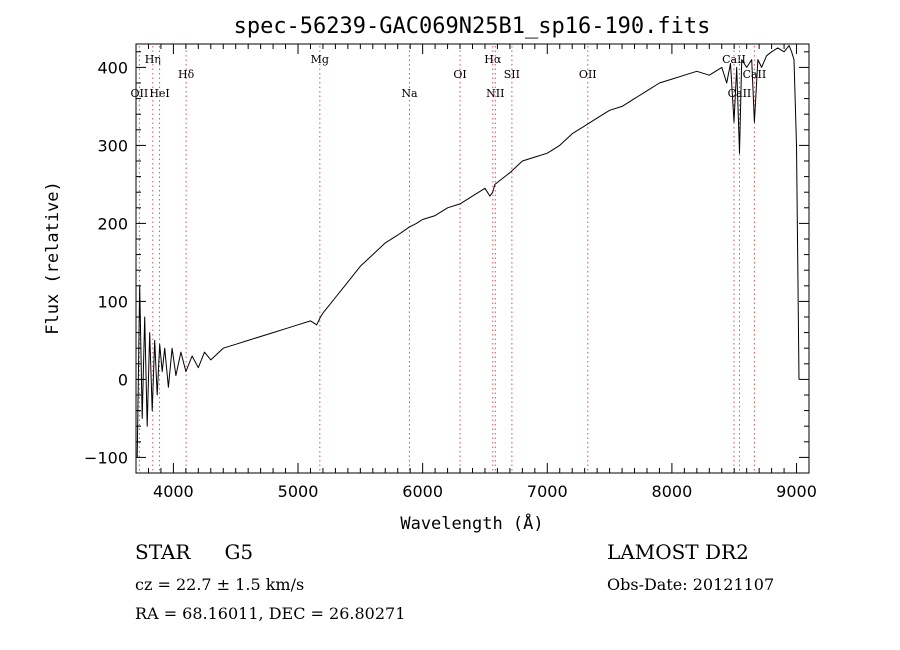 Image resolution: width=900 pixels, height=650 pixels. What do you see at coordinates (112, 301) in the screenshot?
I see `y-tick-label-2: 100` at bounding box center [112, 301].